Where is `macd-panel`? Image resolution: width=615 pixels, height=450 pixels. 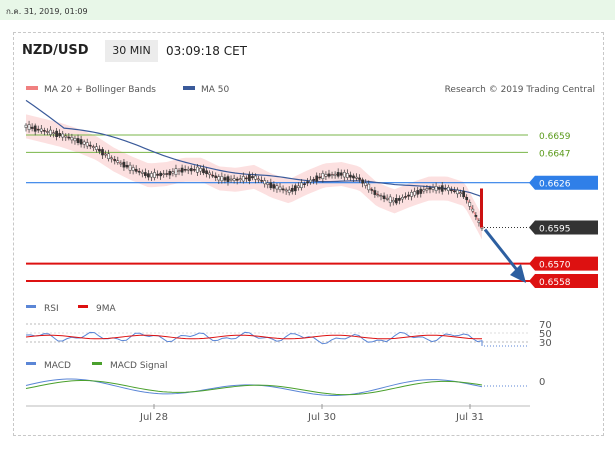
macd-panel is located at coordinates (276, 387).